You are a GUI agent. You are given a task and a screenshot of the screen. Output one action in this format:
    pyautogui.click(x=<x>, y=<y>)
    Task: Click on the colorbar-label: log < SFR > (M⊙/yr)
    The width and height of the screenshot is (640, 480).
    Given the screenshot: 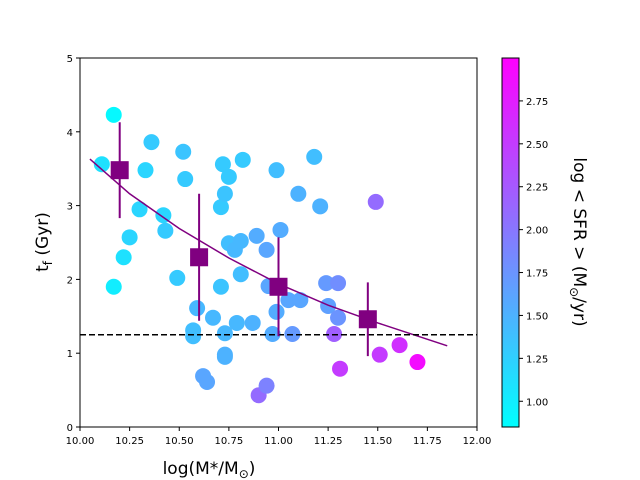 What is the action you would take?
    pyautogui.click(x=578, y=241)
    